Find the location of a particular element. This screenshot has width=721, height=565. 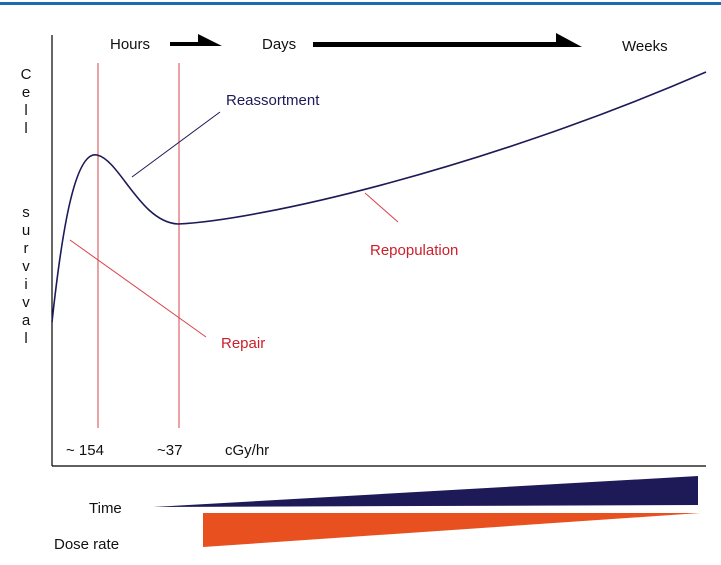

dose-rate-label: ~ 154 is located at coordinates (85, 450).